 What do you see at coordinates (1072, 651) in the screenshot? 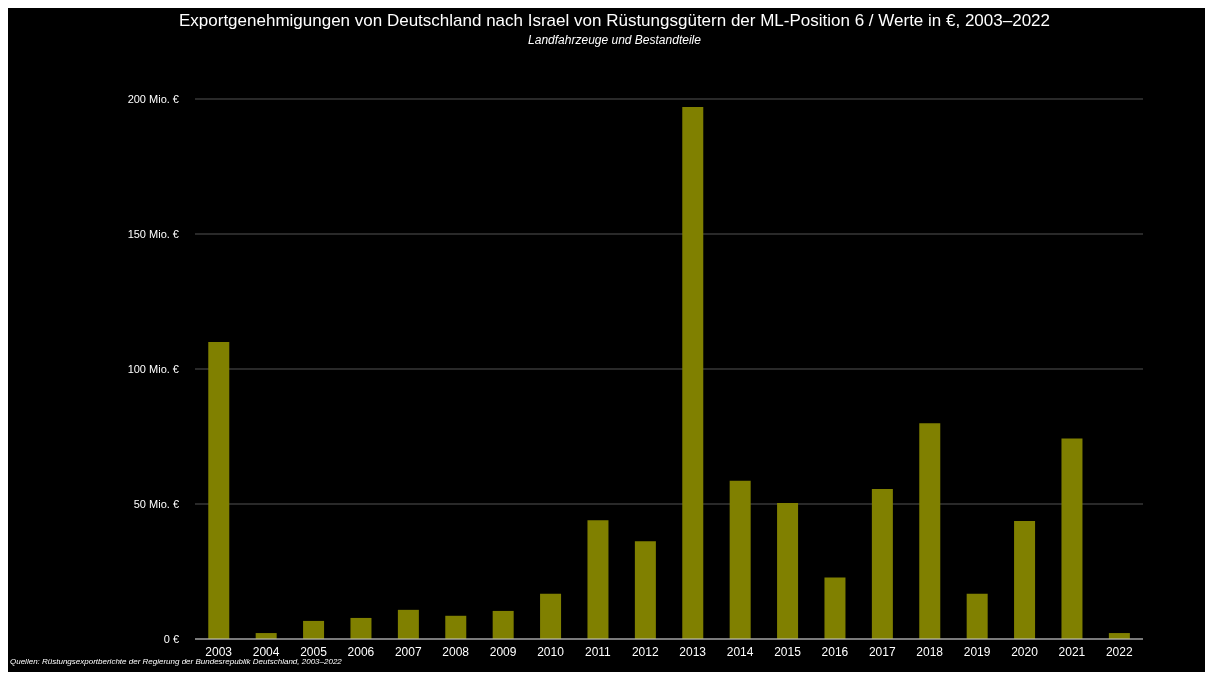
I see `x-tick-label: 2021` at bounding box center [1072, 651].